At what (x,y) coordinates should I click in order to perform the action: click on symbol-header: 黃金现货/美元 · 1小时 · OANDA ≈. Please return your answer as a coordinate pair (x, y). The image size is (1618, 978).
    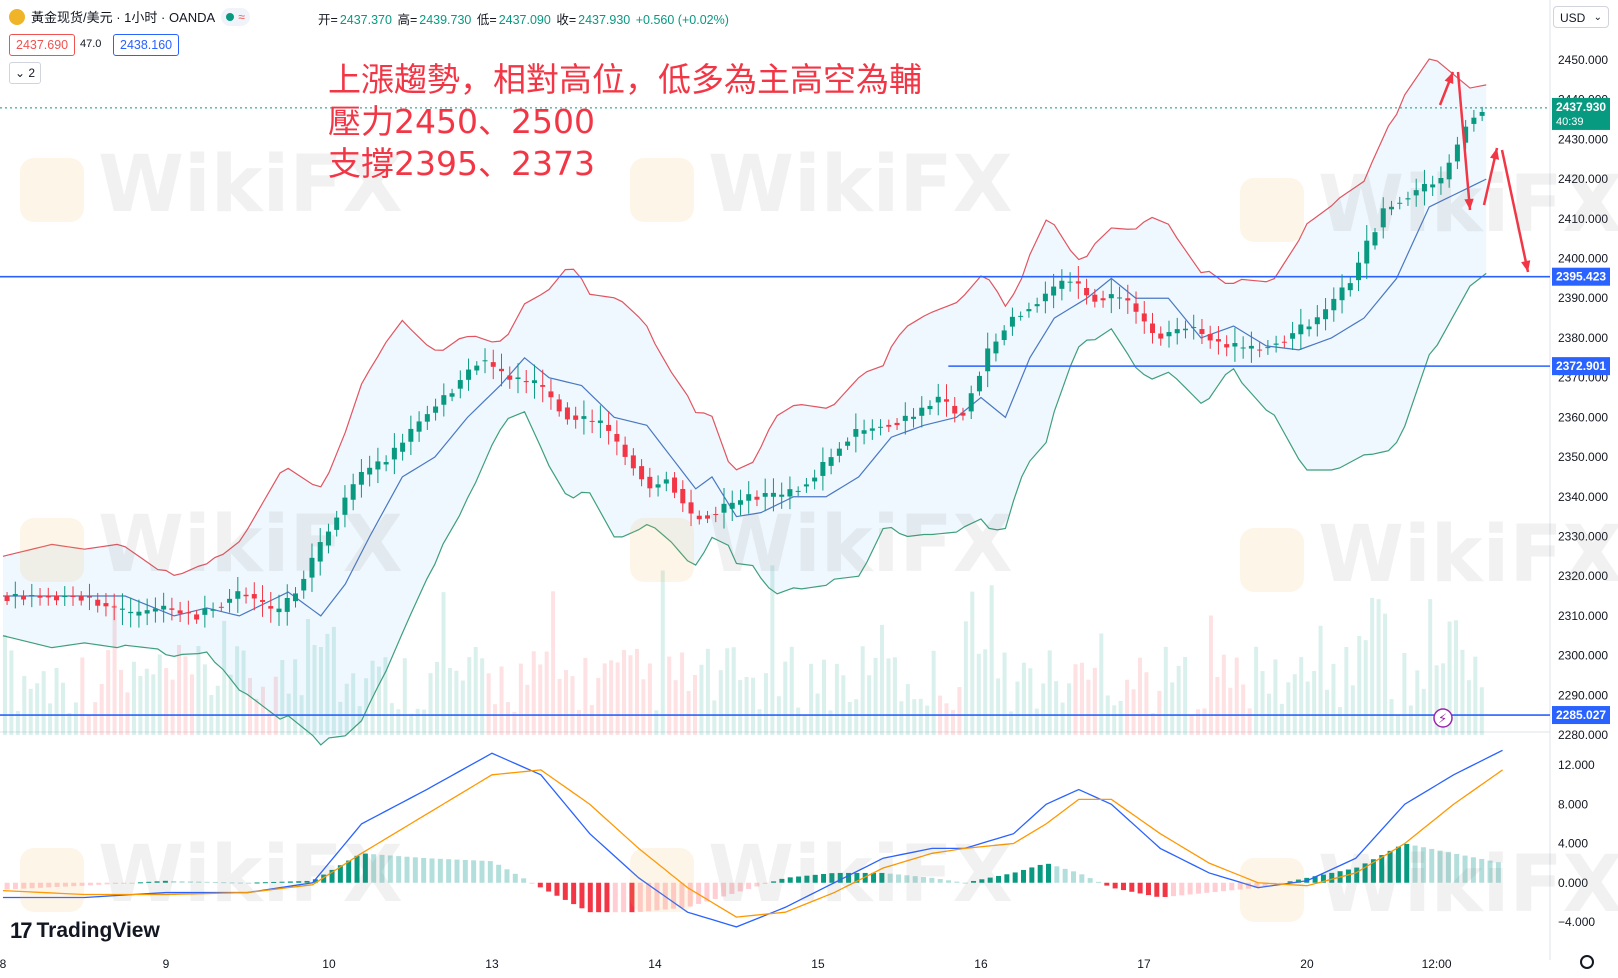
    Looking at the image, I should click on (129, 16).